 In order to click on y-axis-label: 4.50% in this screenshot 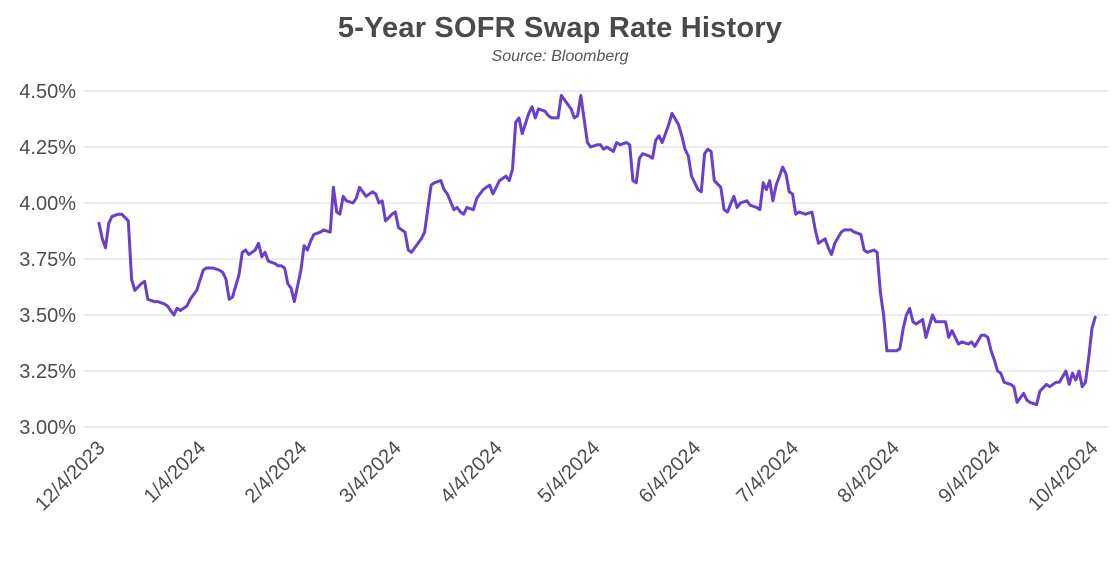, I will do `click(47, 92)`.